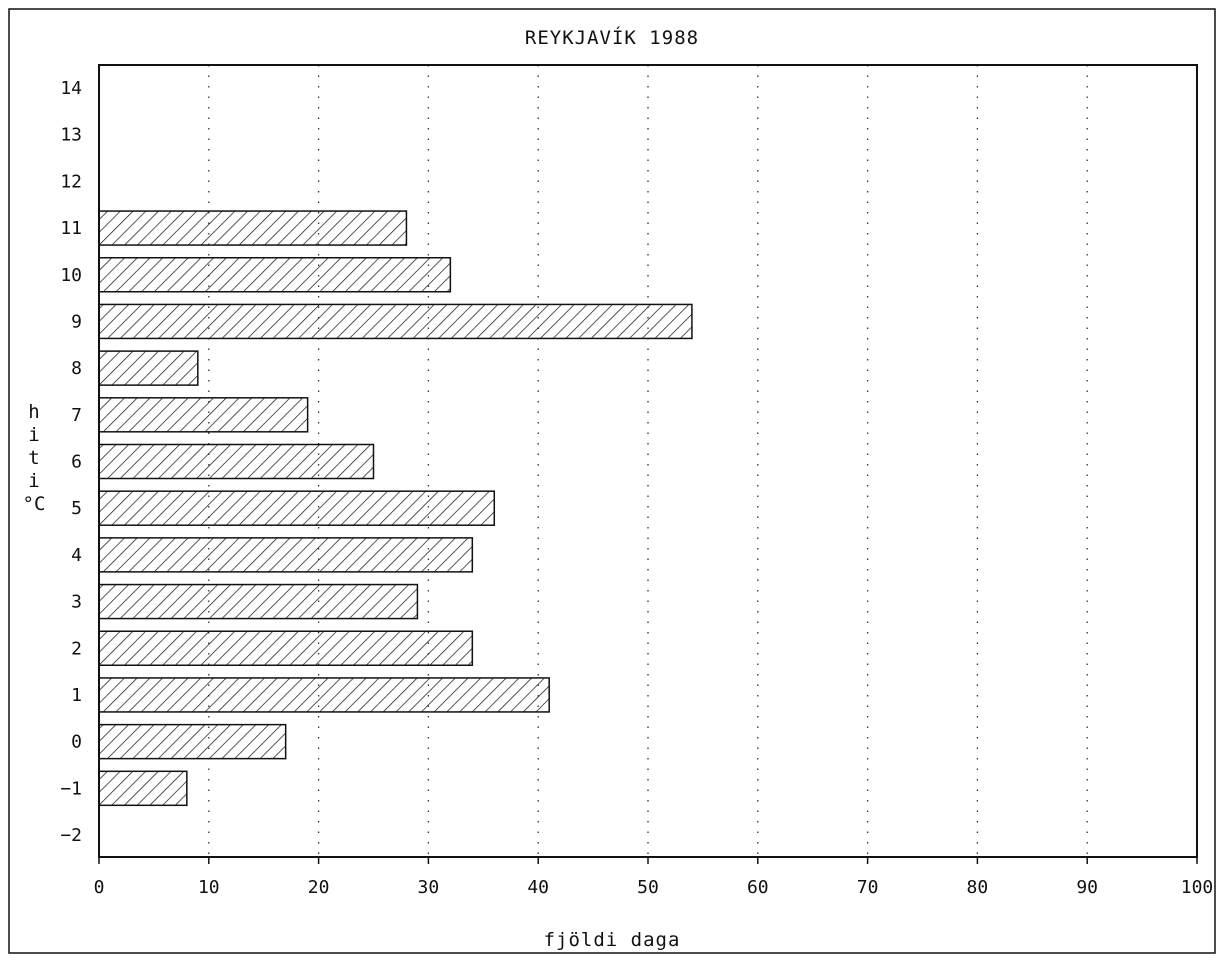 The image size is (1222, 965). What do you see at coordinates (33, 435) in the screenshot?
I see `y-label-char-1: i` at bounding box center [33, 435].